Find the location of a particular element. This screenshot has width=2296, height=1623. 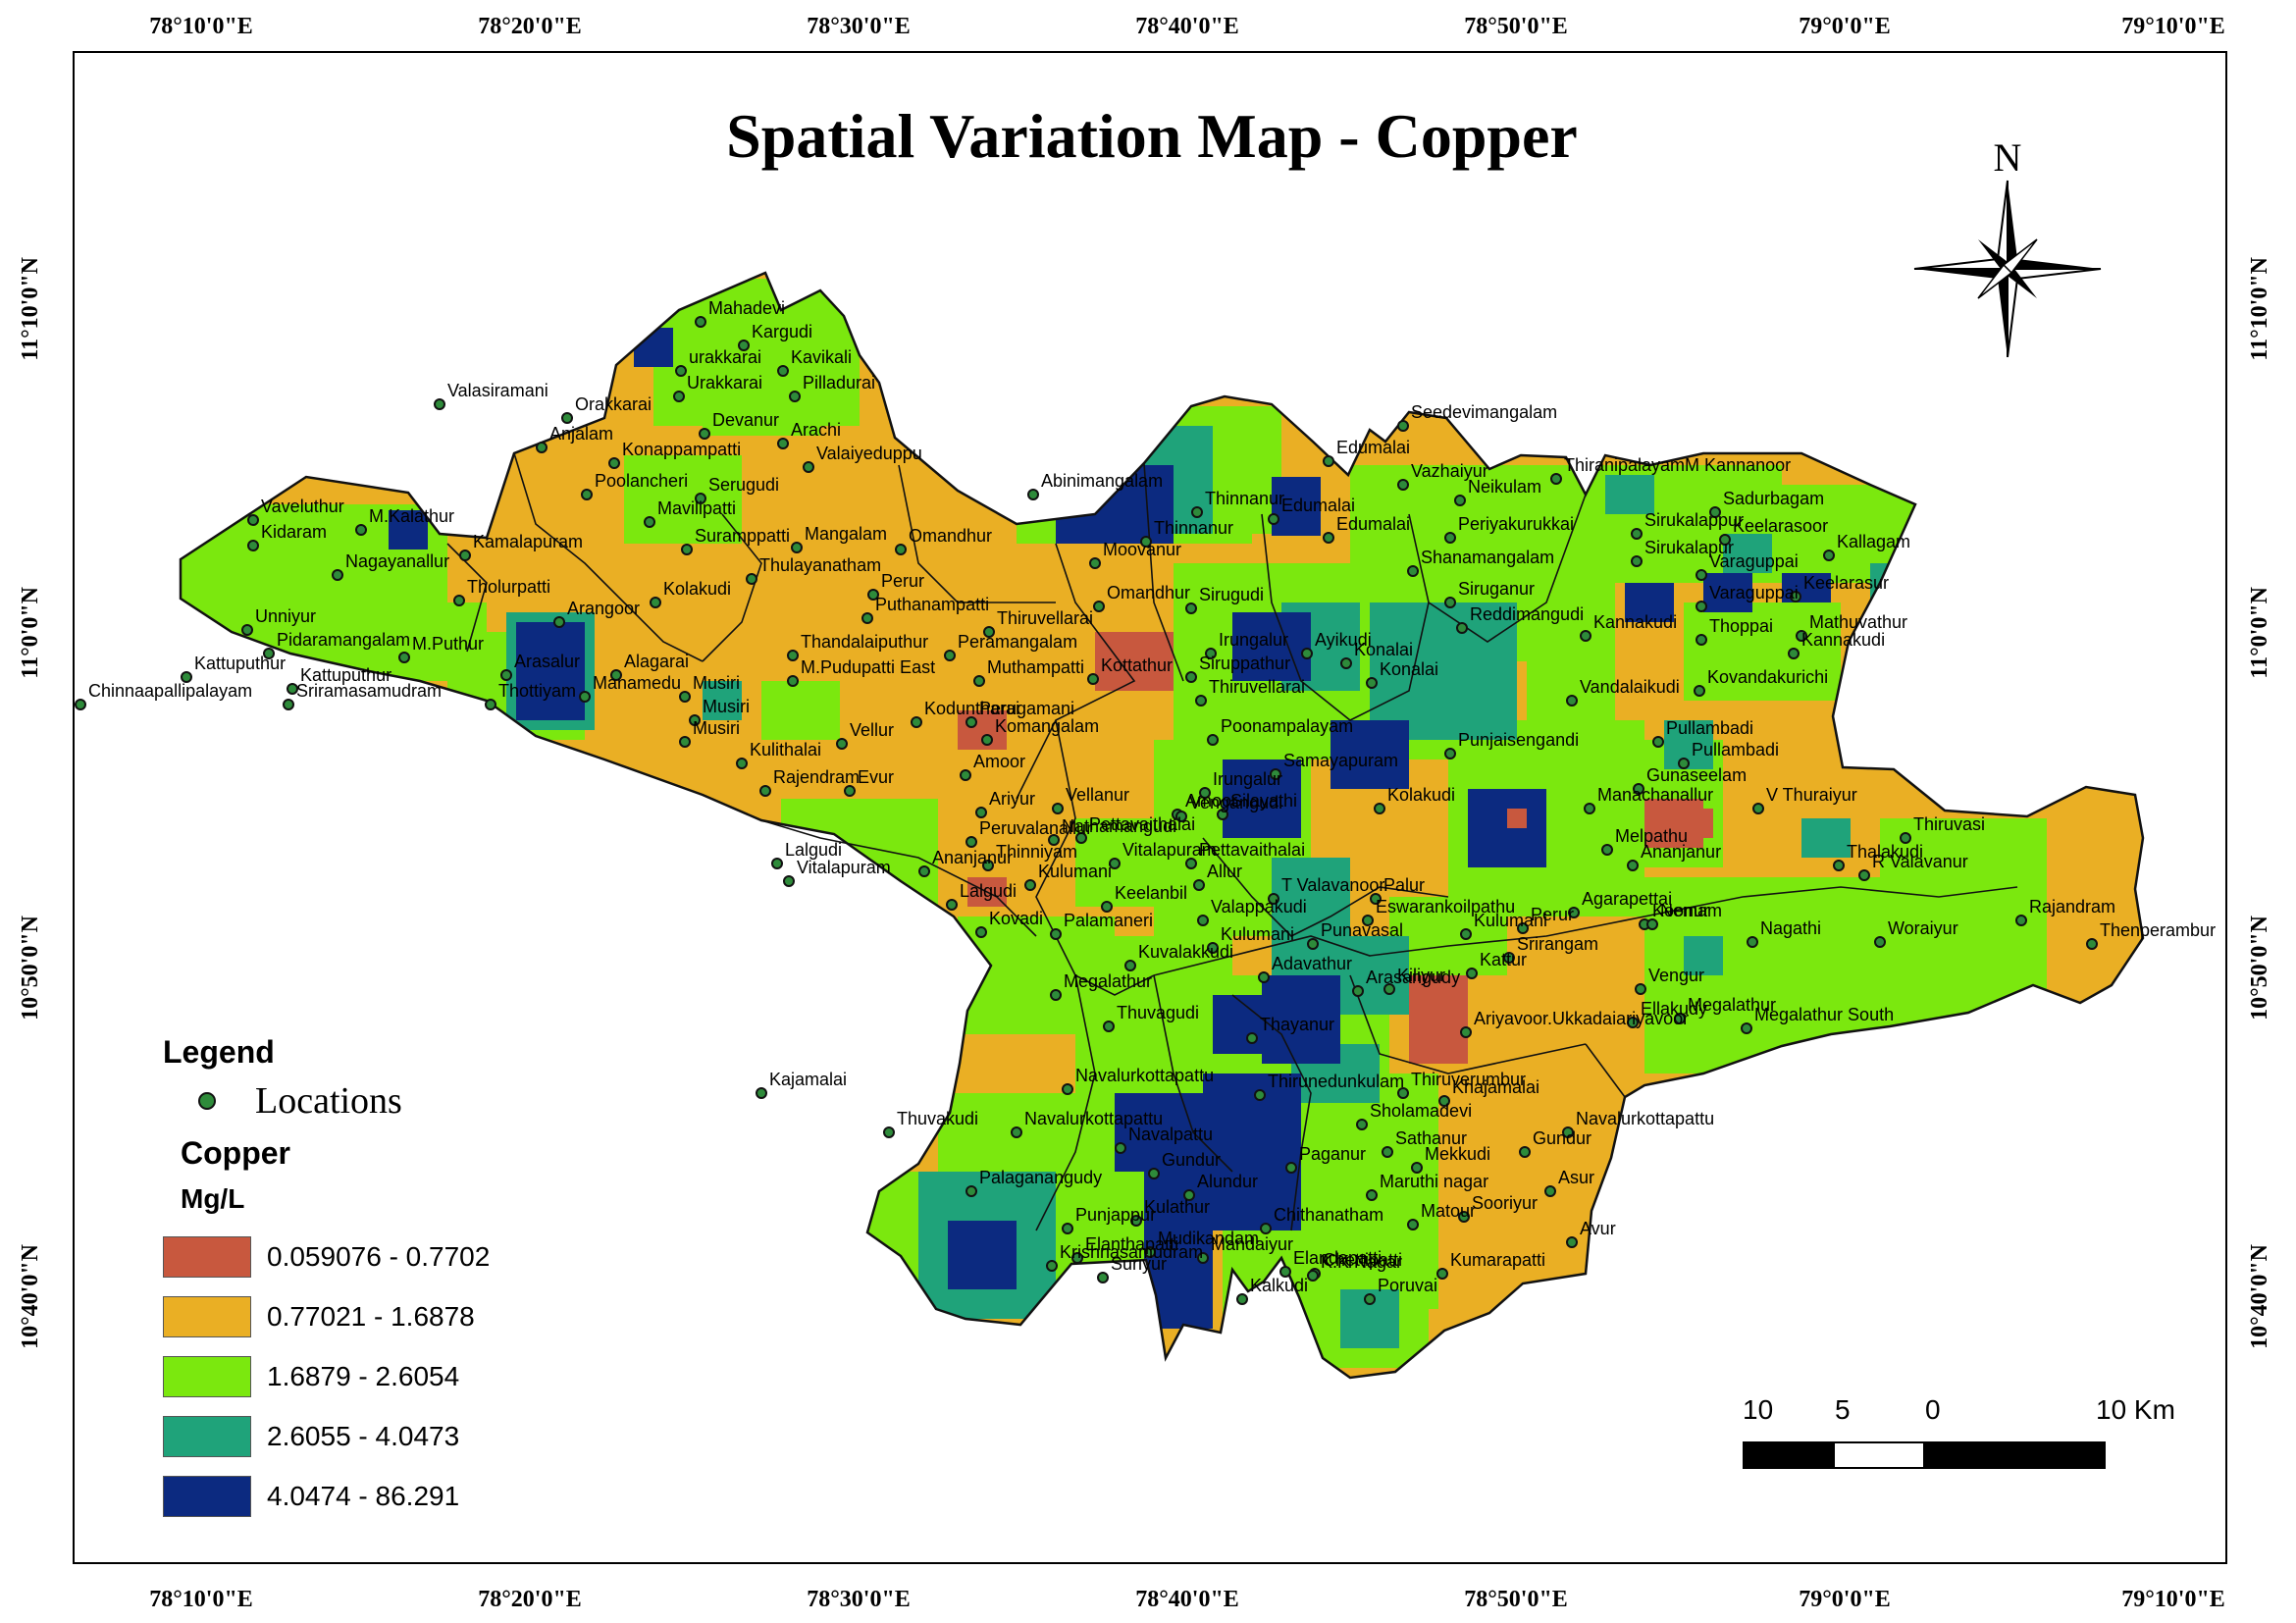

place-label: Srirangam is located at coordinates (1557, 944).